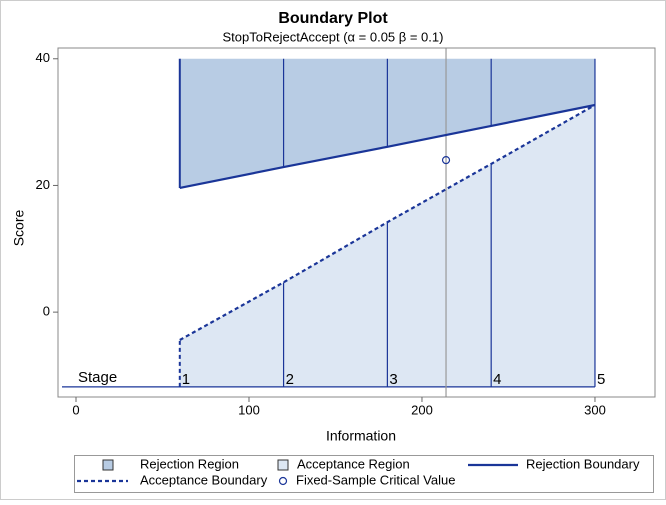 Image resolution: width=666 pixels, height=505 pixels. I want to click on legend-label: Acceptance Boundary, so click(204, 479).